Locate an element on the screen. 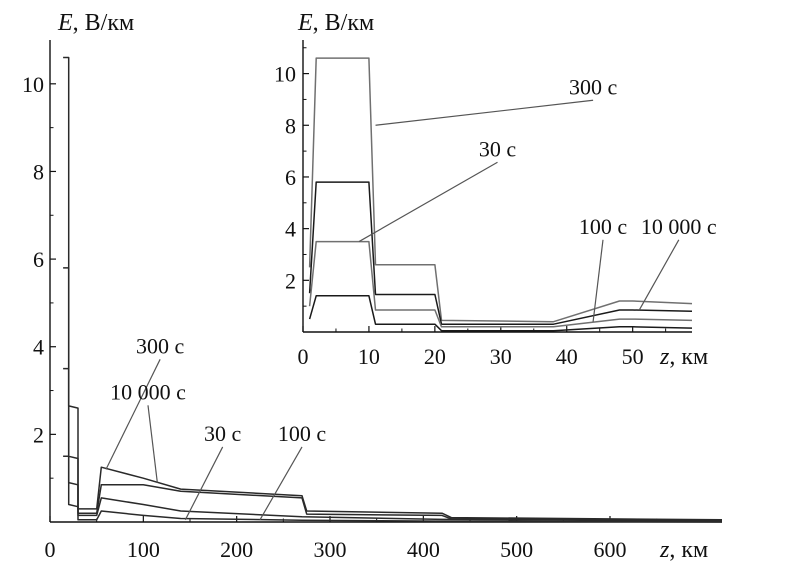 This screenshot has width=800, height=570. inset-x-axis-title: z, км is located at coordinates (683, 357).